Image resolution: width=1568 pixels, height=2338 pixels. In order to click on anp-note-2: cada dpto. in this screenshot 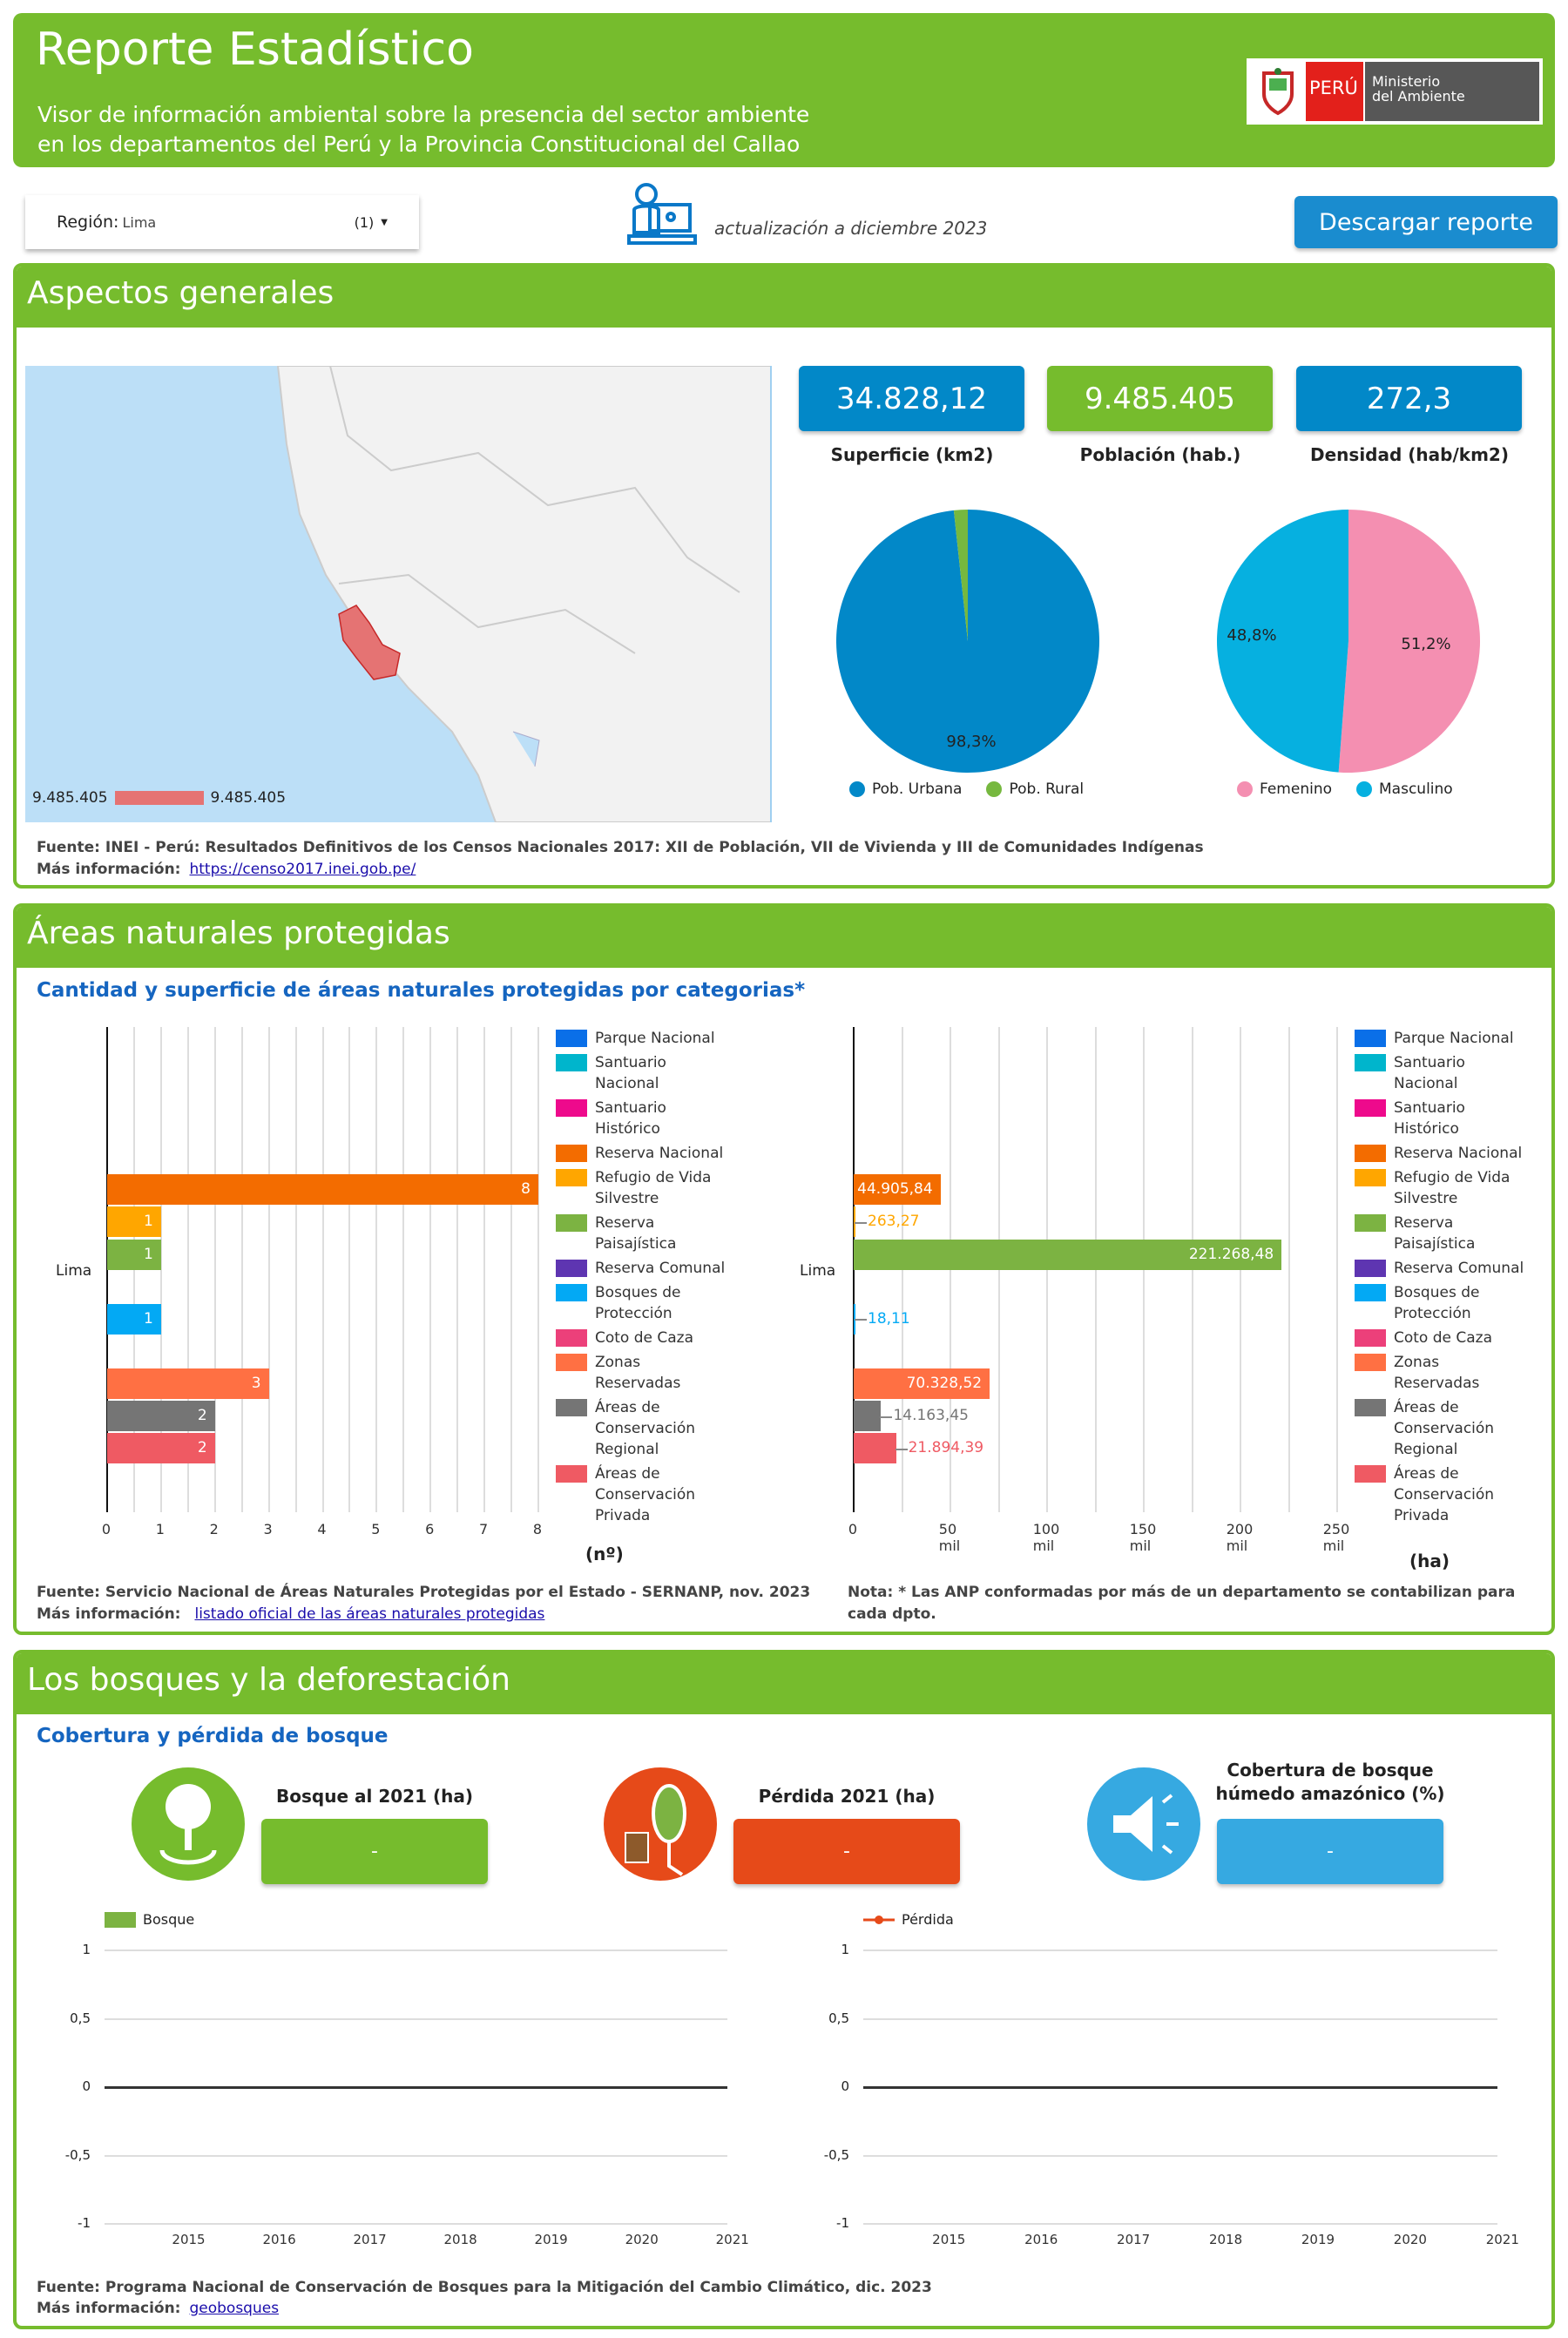, I will do `click(892, 1614)`.